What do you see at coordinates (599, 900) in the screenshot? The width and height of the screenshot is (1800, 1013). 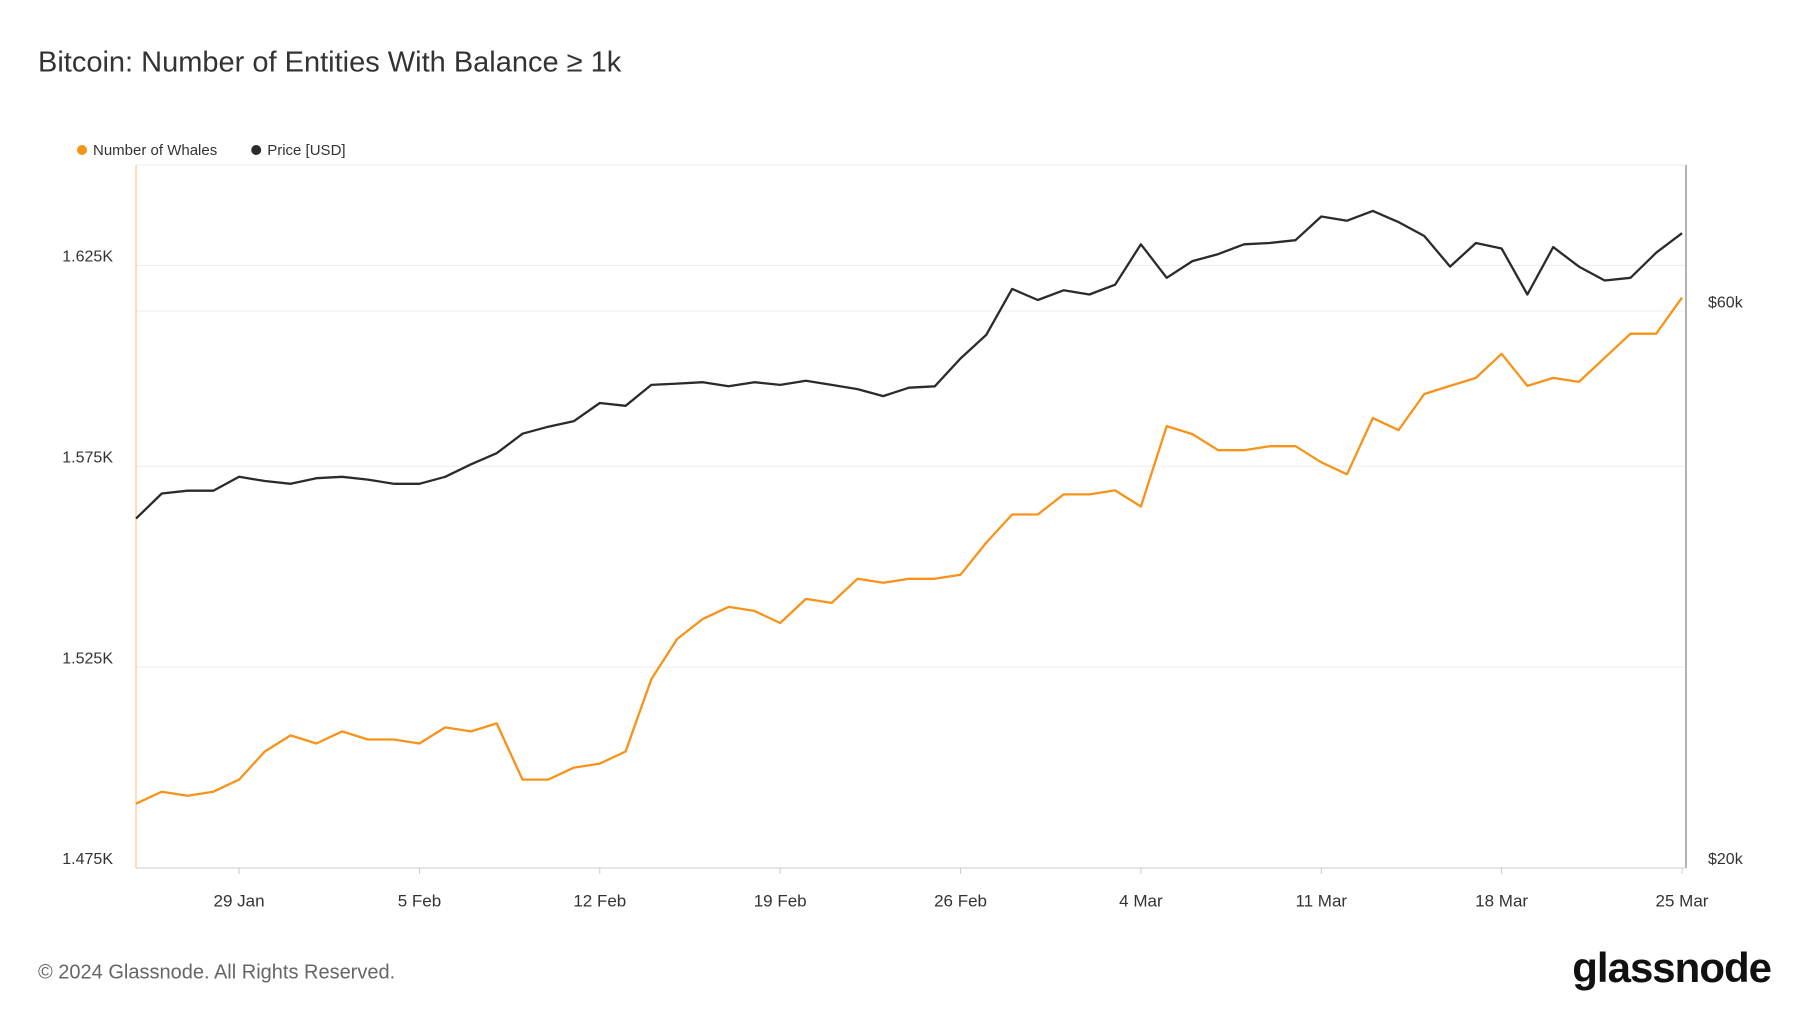 I see `x-tick-label: 12 Feb` at bounding box center [599, 900].